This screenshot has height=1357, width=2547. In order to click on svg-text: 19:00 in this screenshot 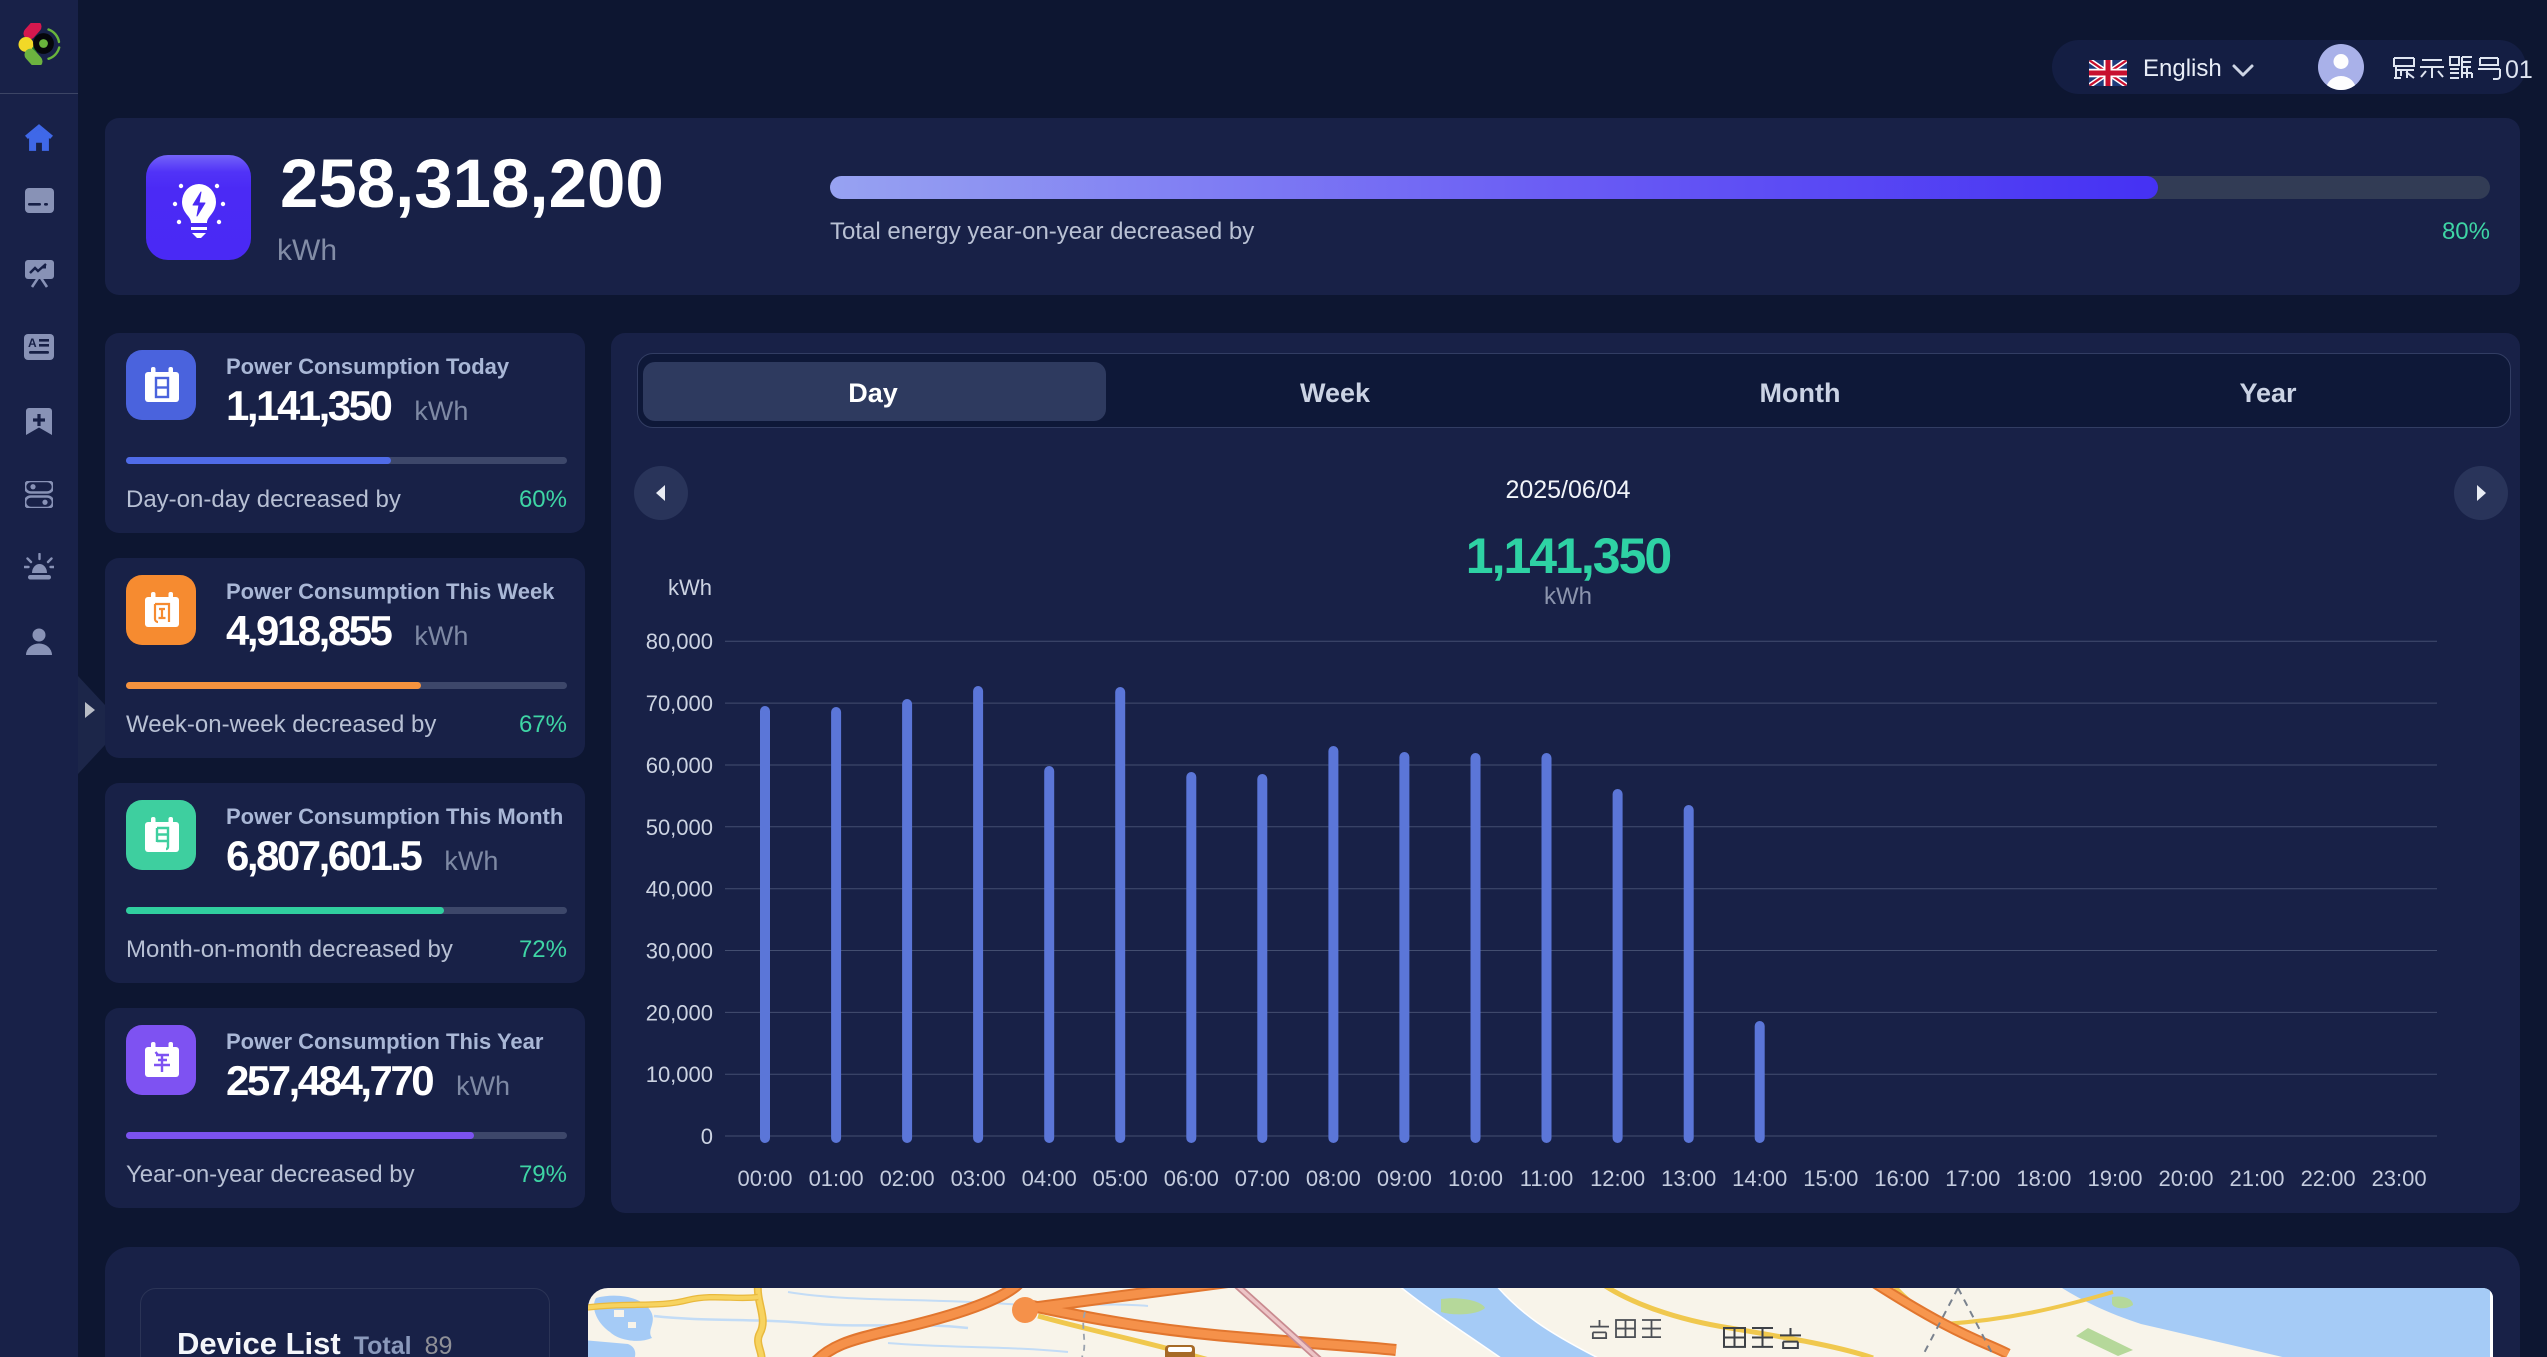, I will do `click(2114, 1178)`.